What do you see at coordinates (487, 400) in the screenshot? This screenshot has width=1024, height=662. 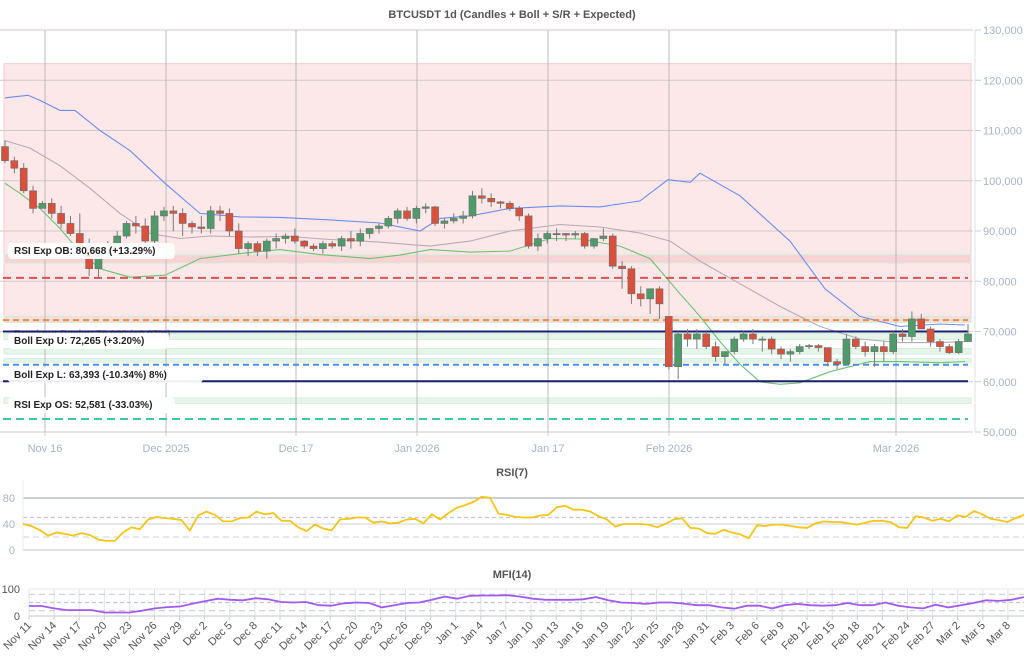 I see `support-zone-d` at bounding box center [487, 400].